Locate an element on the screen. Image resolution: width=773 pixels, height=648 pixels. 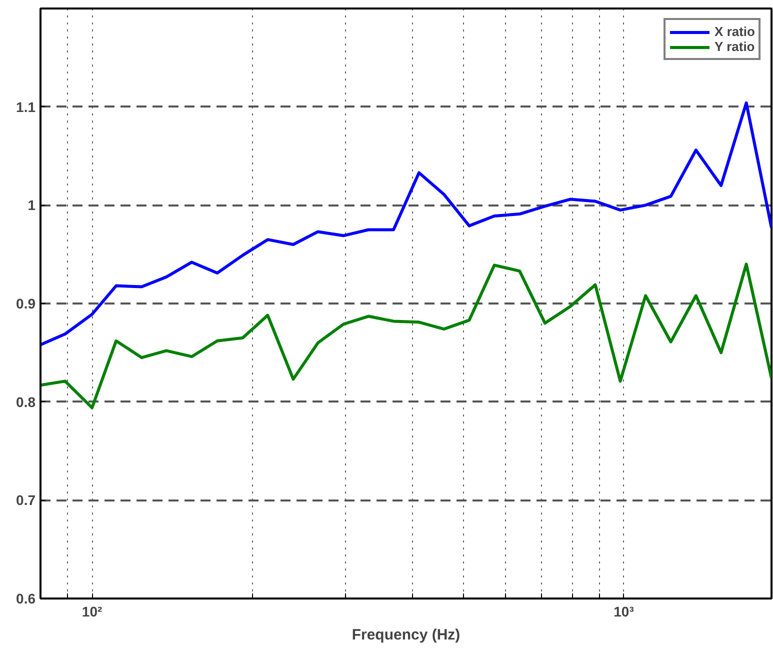
y-tick-label: 0.8 is located at coordinates (26, 402).